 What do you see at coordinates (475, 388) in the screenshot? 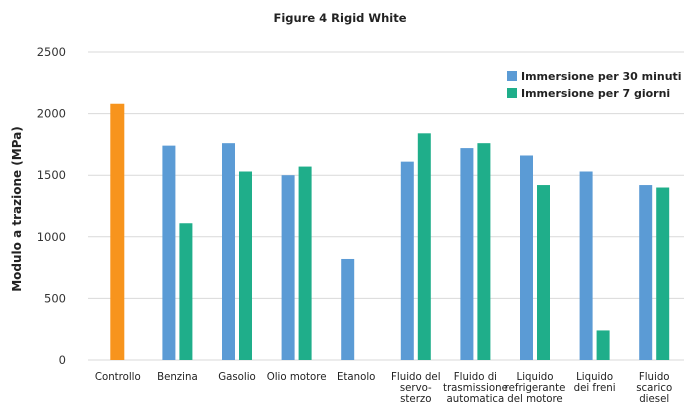
I see `x-tick-label: Fluido di trasmissione automatica` at bounding box center [475, 388].